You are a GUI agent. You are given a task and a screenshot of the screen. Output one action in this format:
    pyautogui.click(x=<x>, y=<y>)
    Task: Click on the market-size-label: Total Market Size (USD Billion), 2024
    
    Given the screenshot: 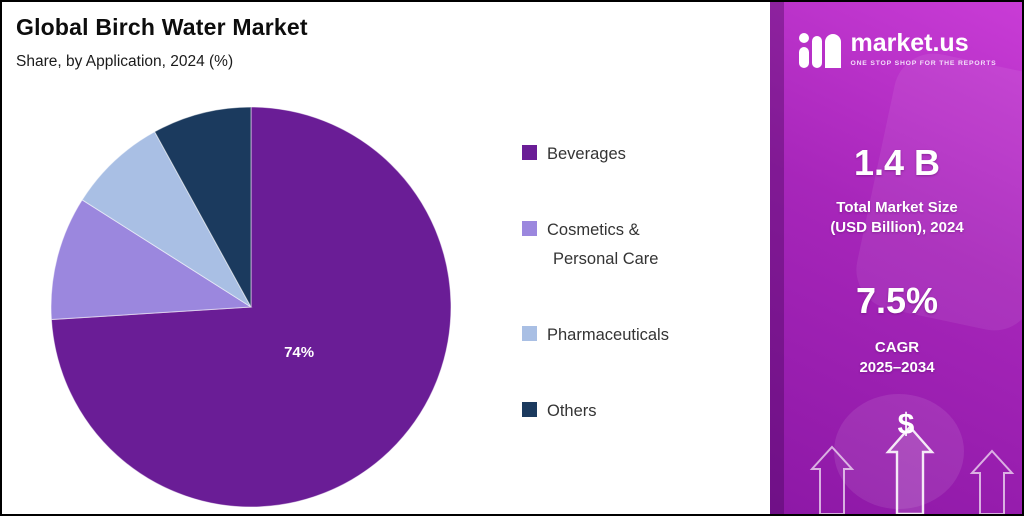 What is the action you would take?
    pyautogui.click(x=896, y=218)
    